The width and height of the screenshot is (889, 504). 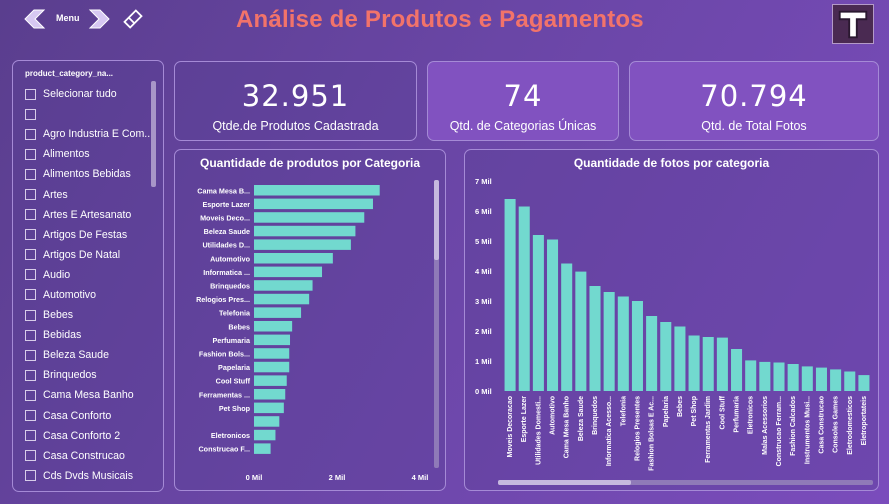 I want to click on tick-label: Beleza Saude, so click(x=581, y=418).